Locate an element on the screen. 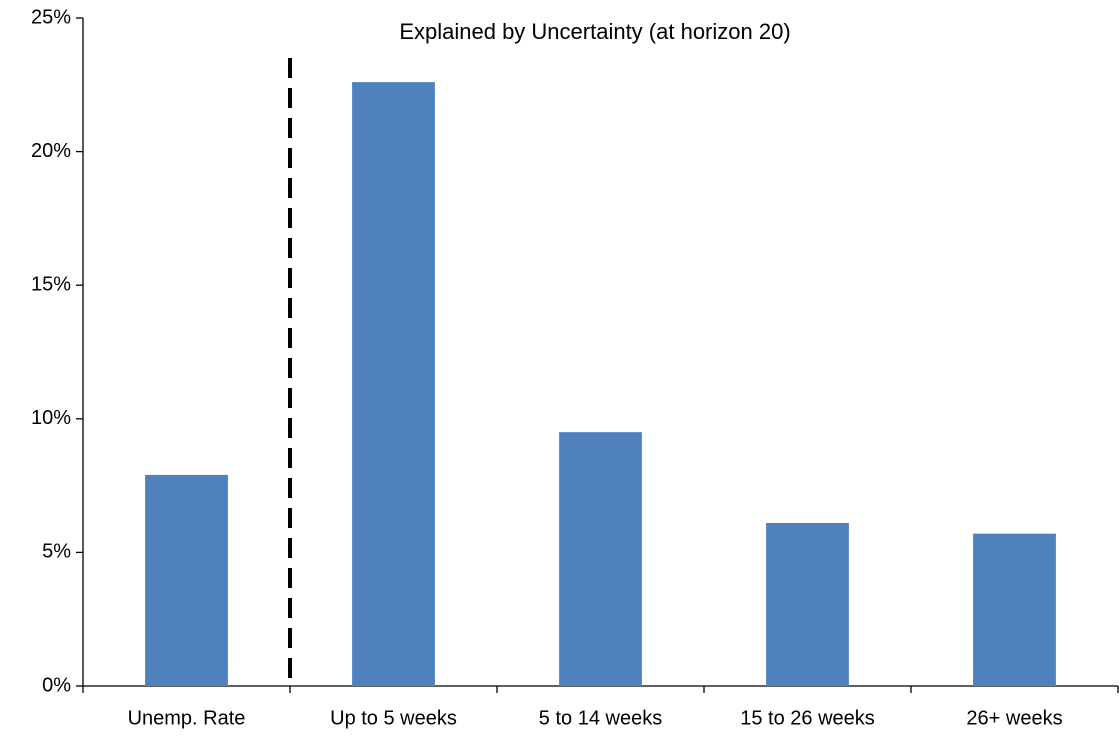 The height and width of the screenshot is (738, 1120). y-tick-label: 25% is located at coordinates (51, 17).